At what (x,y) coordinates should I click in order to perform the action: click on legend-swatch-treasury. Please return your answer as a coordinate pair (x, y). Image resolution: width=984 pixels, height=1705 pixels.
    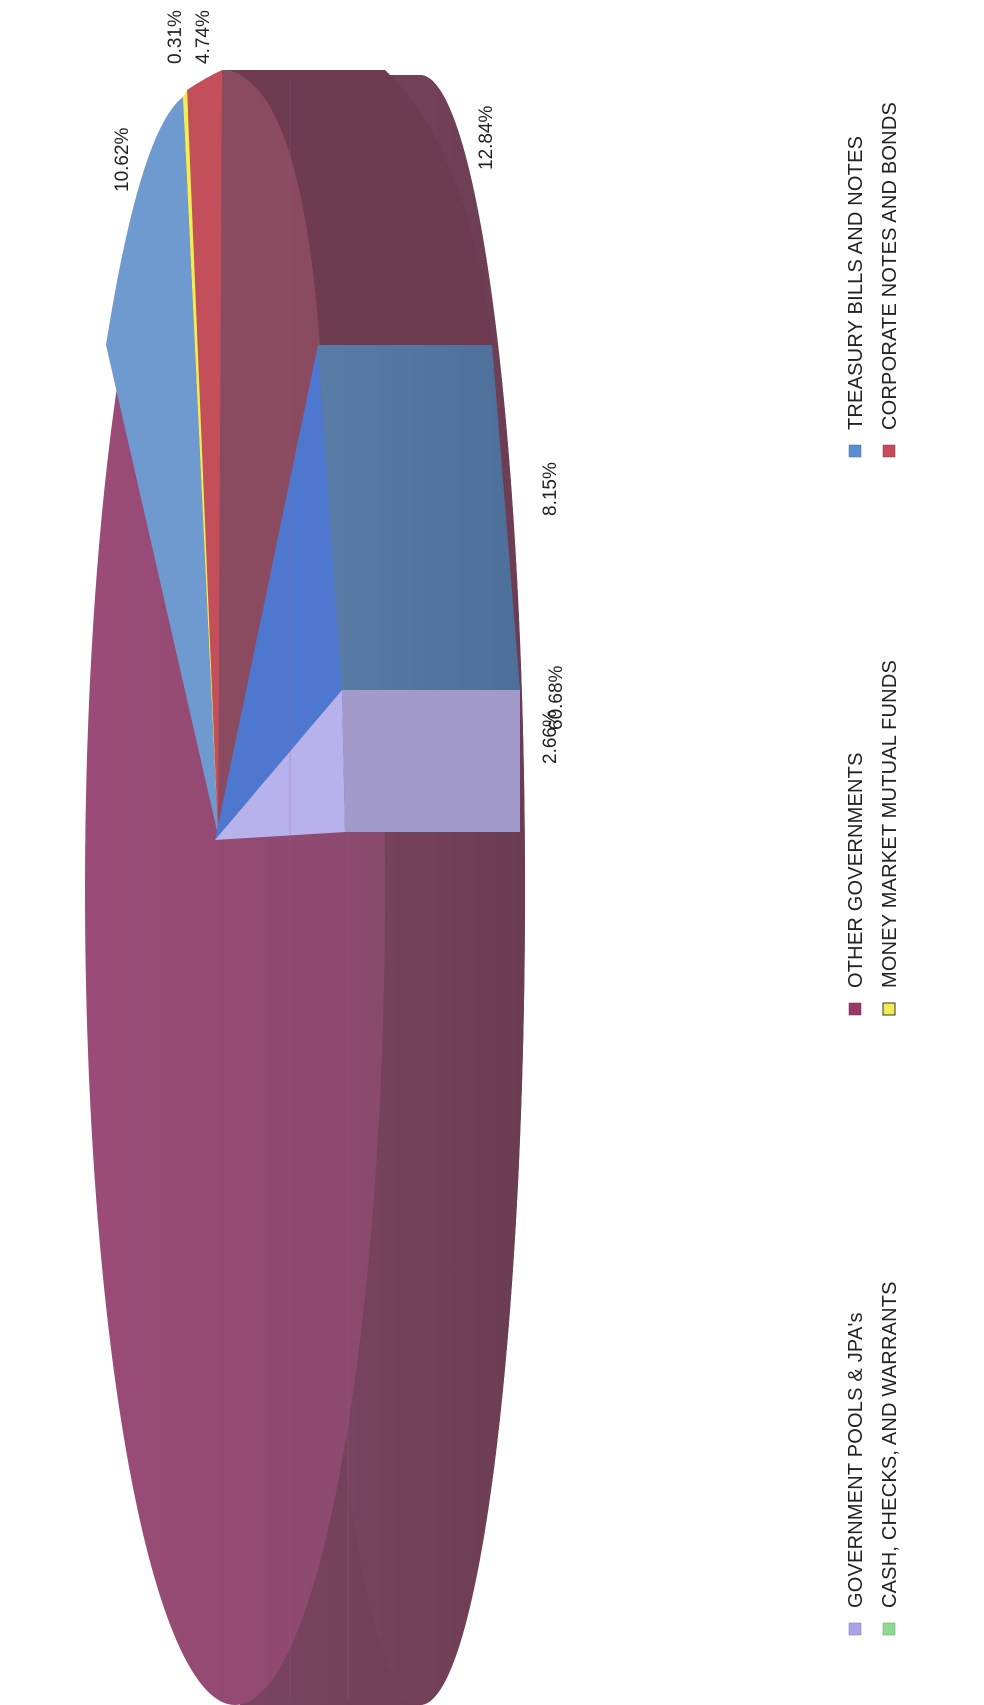
    Looking at the image, I should click on (855, 451).